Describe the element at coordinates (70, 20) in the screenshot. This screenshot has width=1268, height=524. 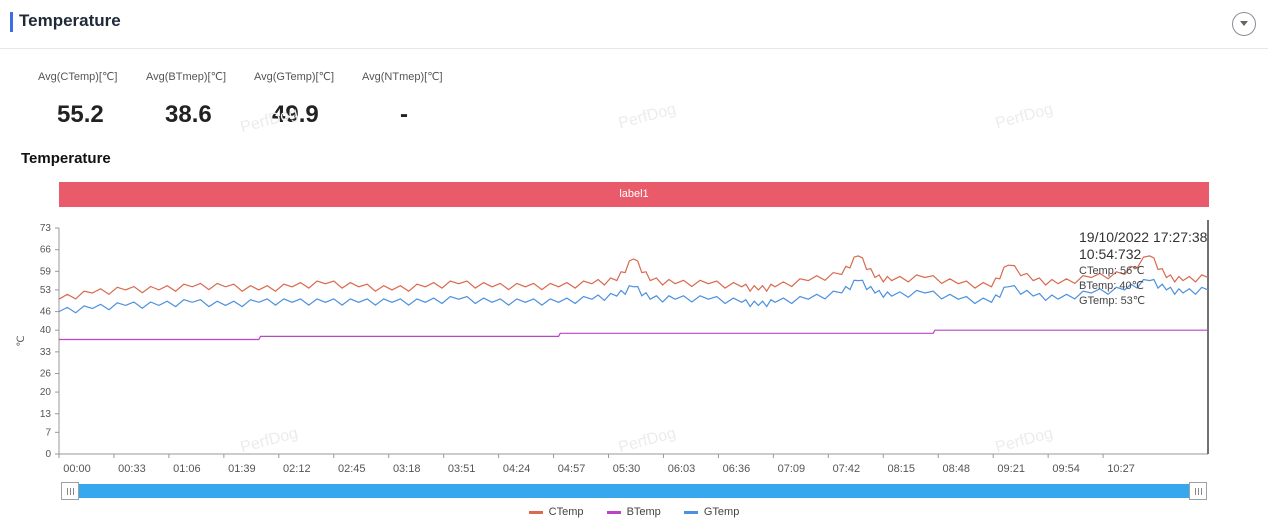
I see `panel-title: Temperature` at that location.